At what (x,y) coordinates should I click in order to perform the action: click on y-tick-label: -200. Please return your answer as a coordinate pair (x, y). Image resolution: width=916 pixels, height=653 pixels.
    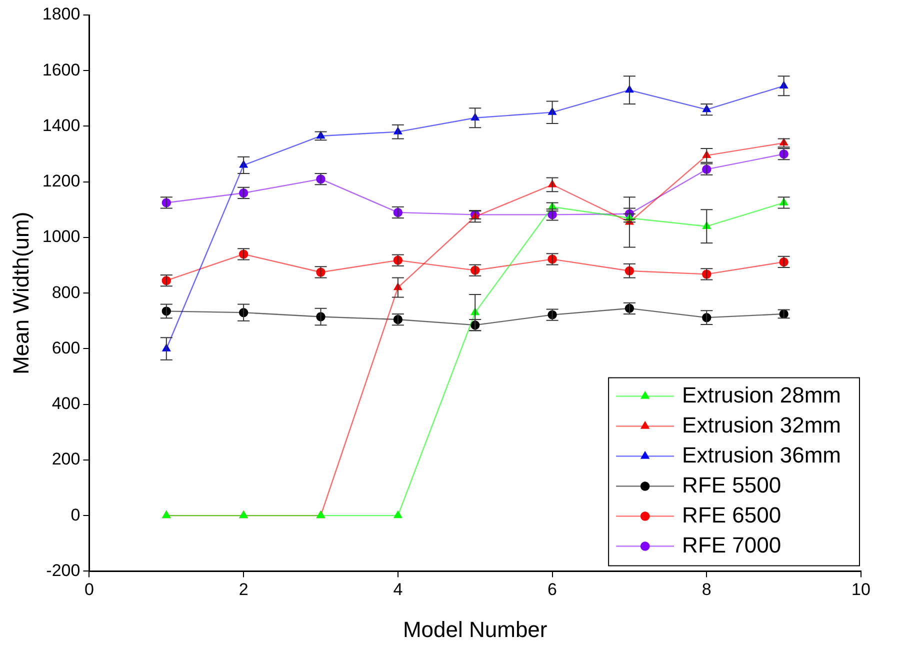
    Looking at the image, I should click on (63, 570).